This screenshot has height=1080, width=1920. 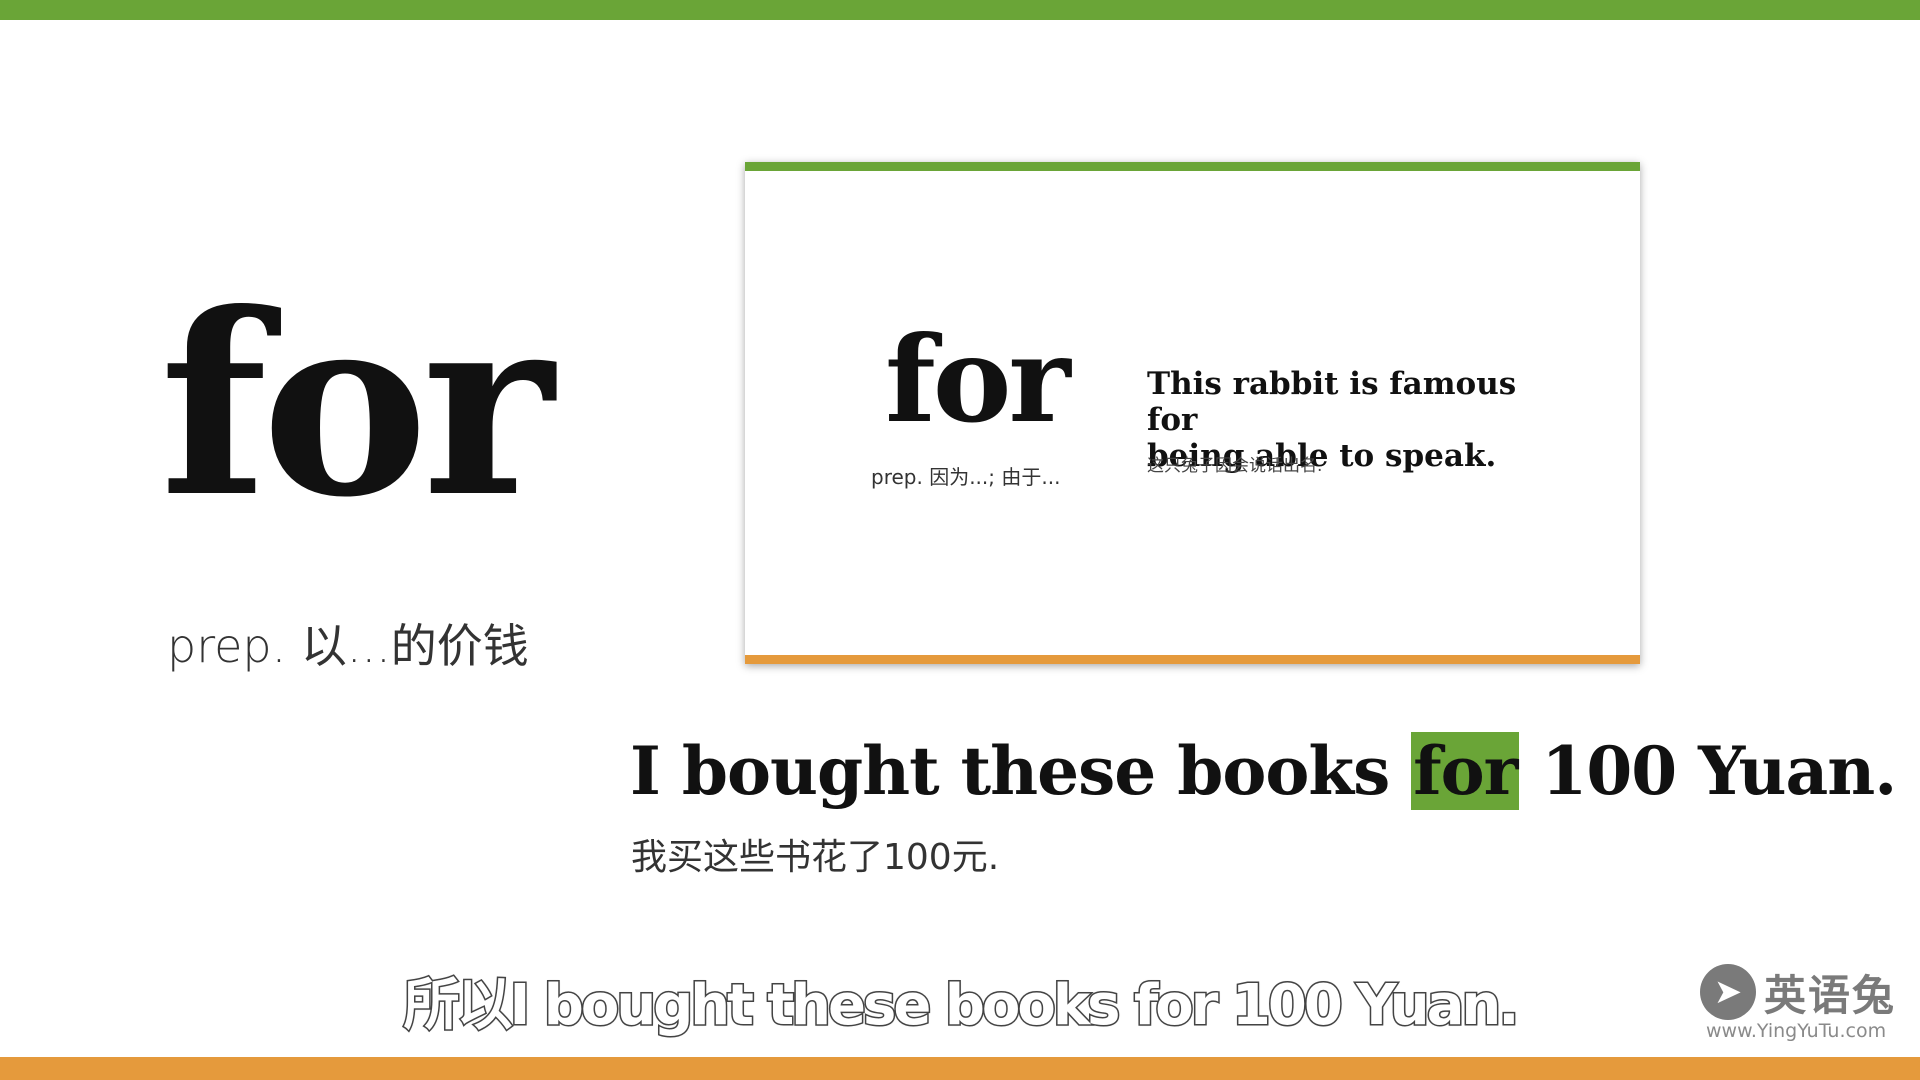 What do you see at coordinates (348, 646) in the screenshot?
I see `main-part-of-speech: prep. 以...的价钱` at bounding box center [348, 646].